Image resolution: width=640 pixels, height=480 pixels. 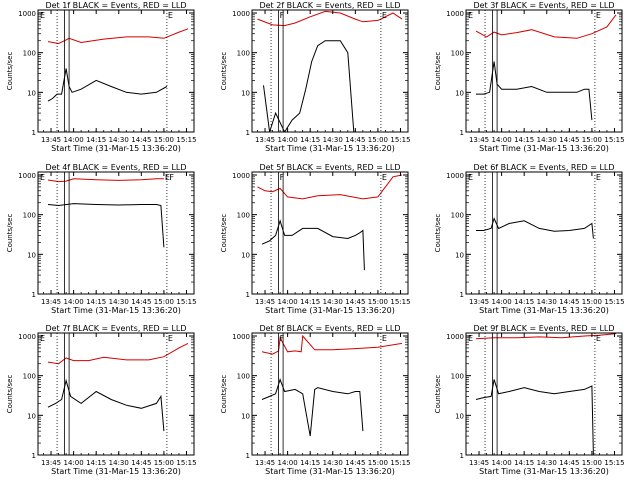 I want to click on x-tick-label: 14:15, so click(x=310, y=302).